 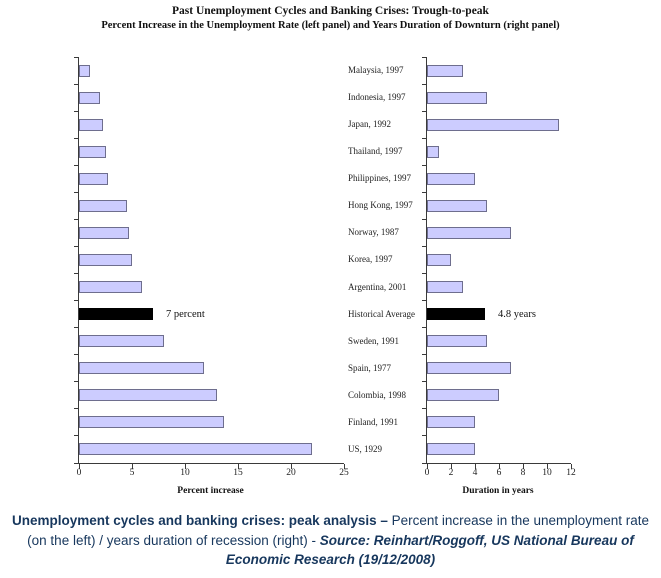 What do you see at coordinates (370, 367) in the screenshot?
I see `category-label: Spain, 1977` at bounding box center [370, 367].